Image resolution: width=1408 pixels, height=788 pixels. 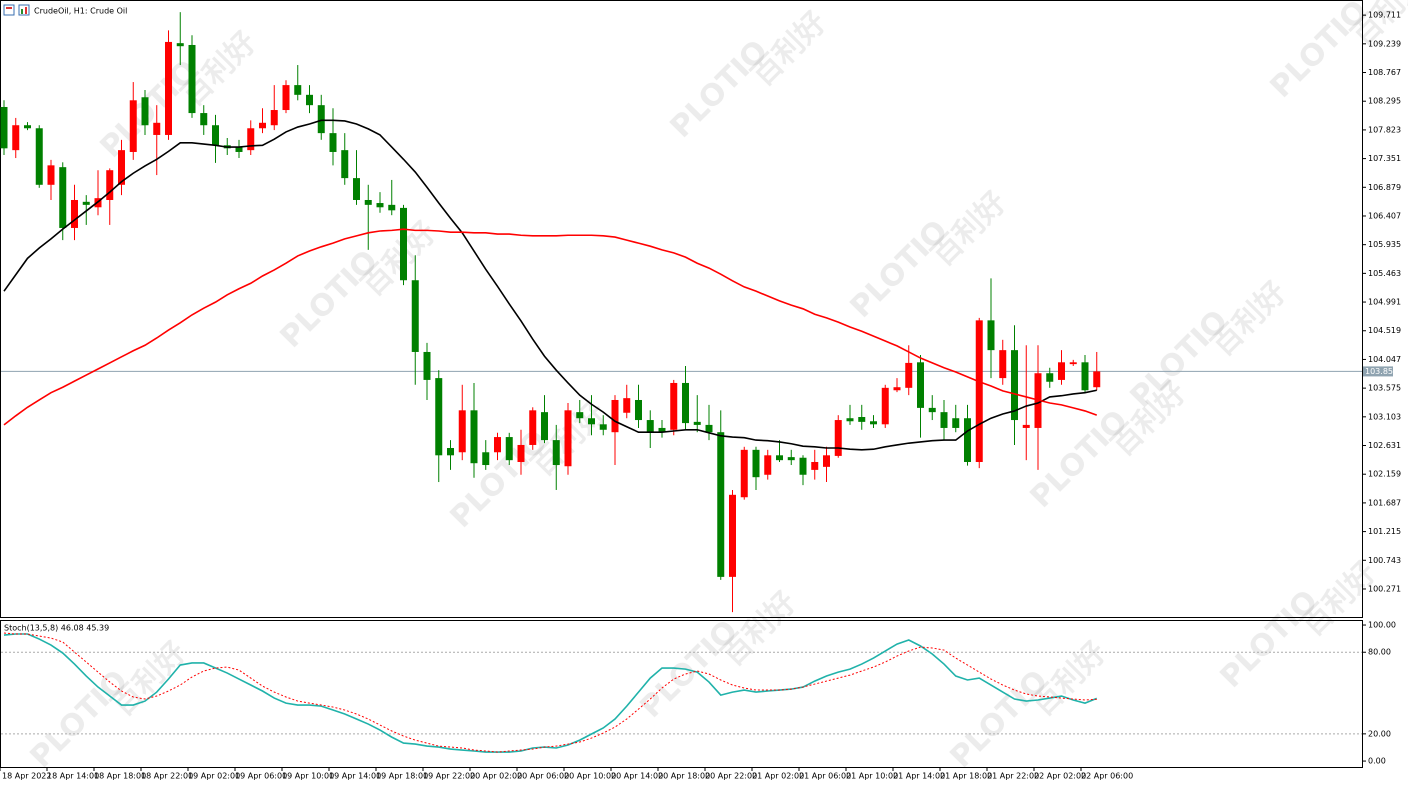 I want to click on y-tick-label: 100.271, so click(x=1384, y=588).